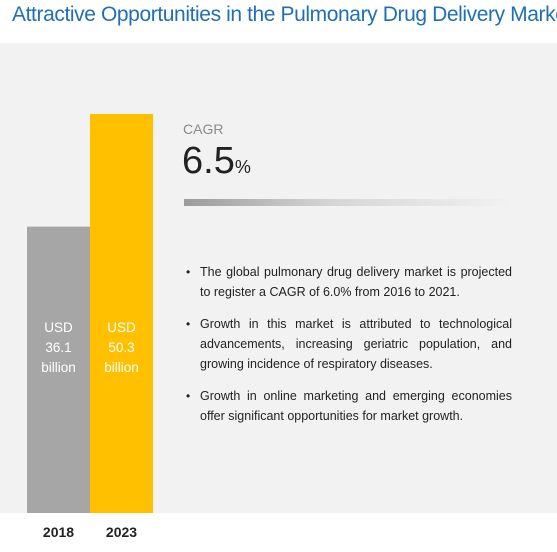  What do you see at coordinates (278, 532) in the screenshot?
I see `footer-band` at bounding box center [278, 532].